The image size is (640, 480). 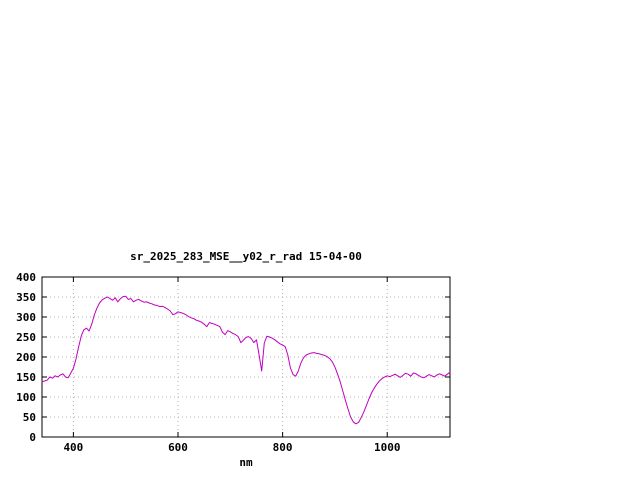 What do you see at coordinates (246, 256) in the screenshot?
I see `chart-title: sr_2025_283_MSE__y02_r_rad 15-04-00` at bounding box center [246, 256].